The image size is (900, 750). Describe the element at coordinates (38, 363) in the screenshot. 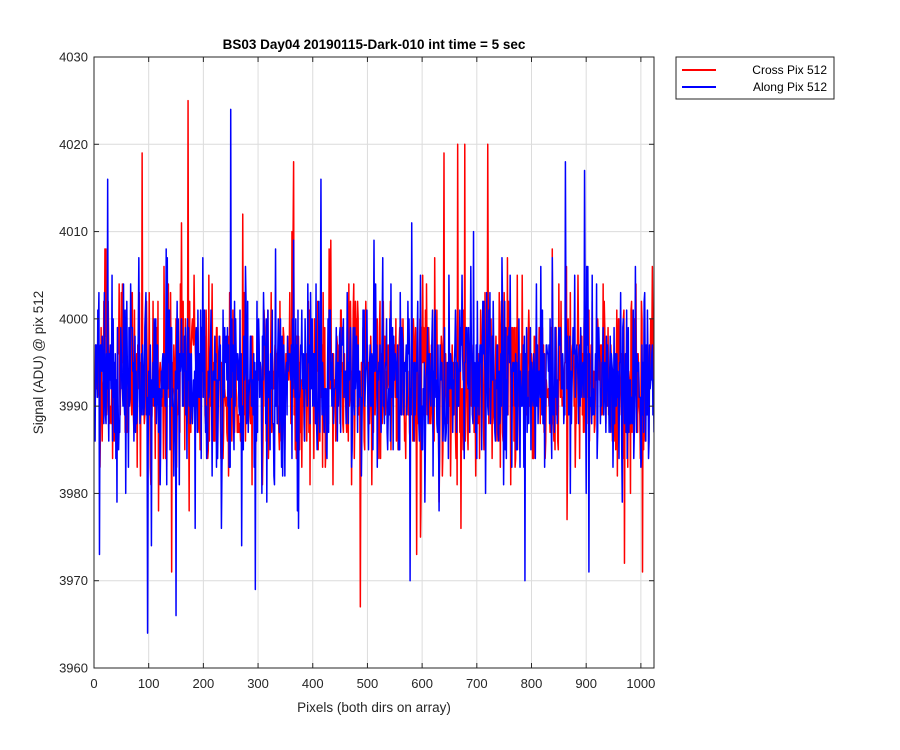

I see `y-axis-label: Signal (ADU) @ pix 512` at that location.